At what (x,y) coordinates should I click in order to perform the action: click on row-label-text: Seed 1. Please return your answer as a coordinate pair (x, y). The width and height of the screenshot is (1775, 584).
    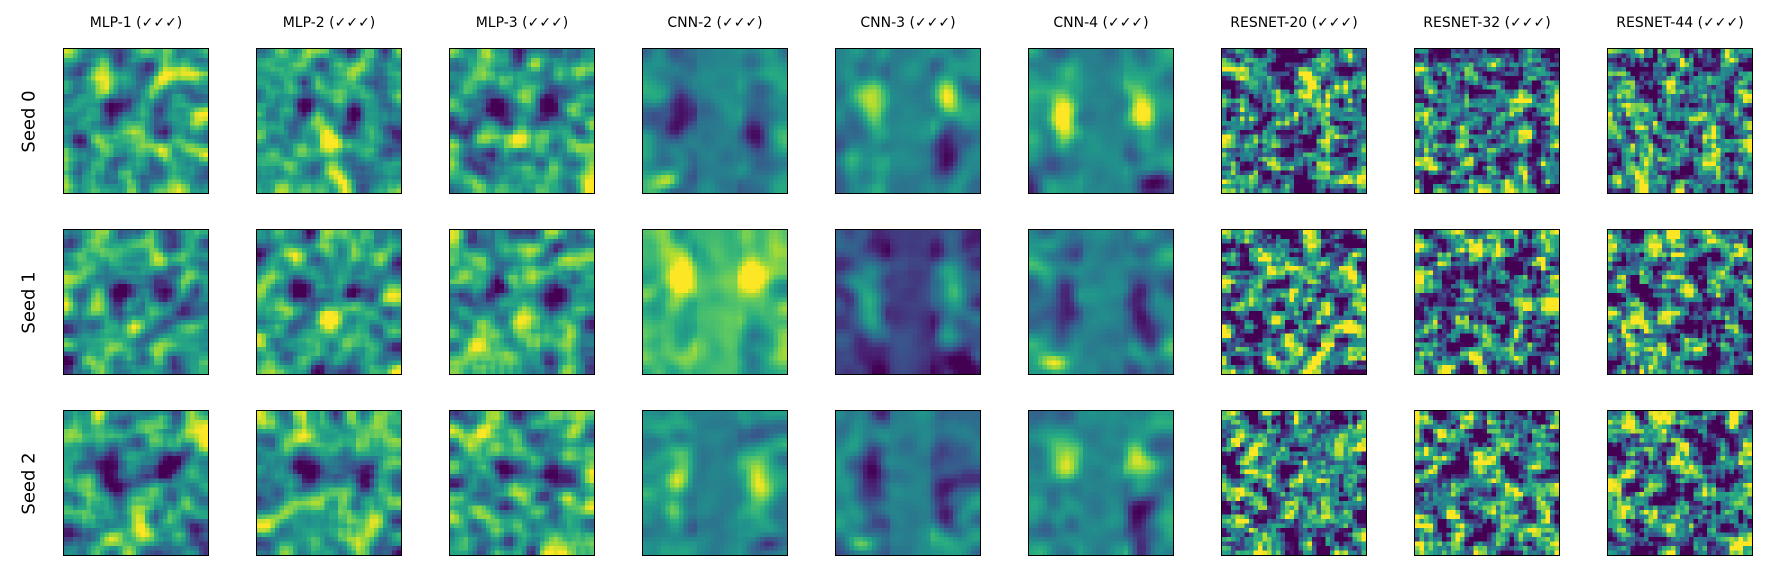
    Looking at the image, I should click on (29, 302).